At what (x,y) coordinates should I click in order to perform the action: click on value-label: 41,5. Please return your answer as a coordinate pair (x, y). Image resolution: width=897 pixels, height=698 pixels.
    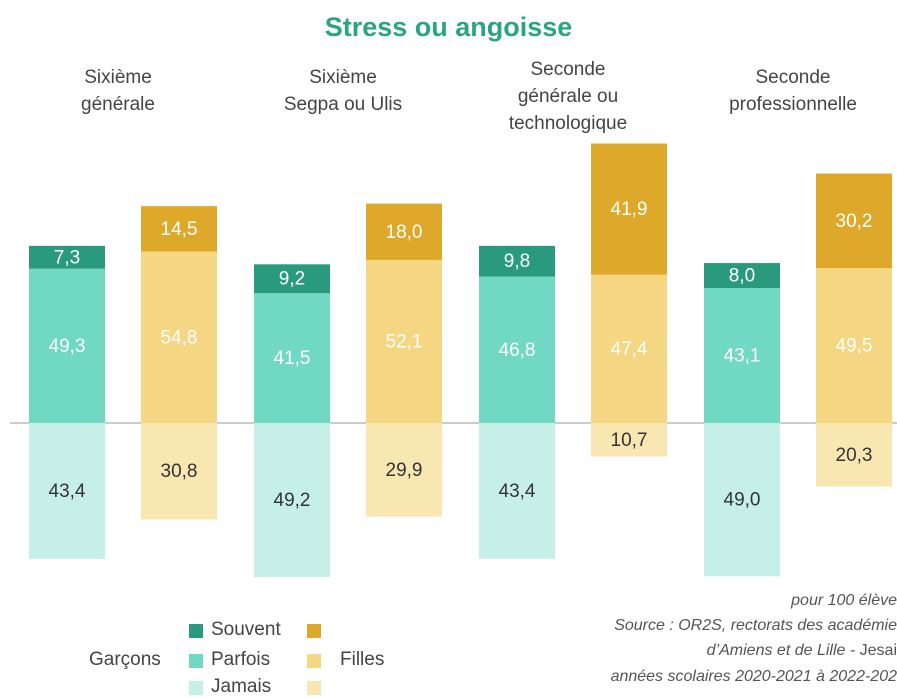
    Looking at the image, I should click on (292, 358).